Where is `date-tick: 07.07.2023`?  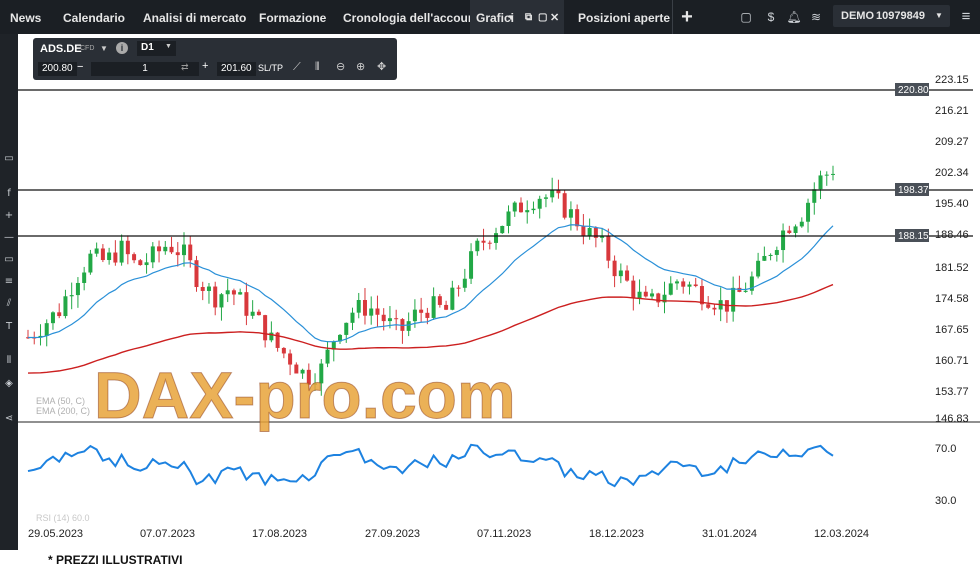 date-tick: 07.07.2023 is located at coordinates (167, 534).